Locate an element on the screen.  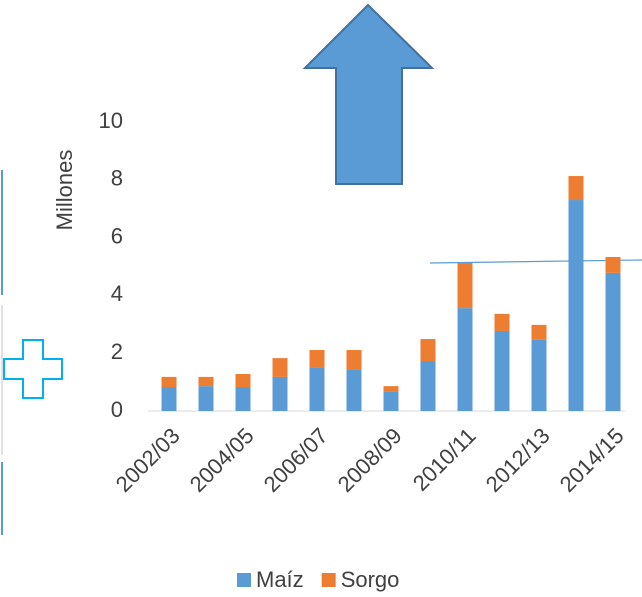
arrow is located at coordinates (368, 94).